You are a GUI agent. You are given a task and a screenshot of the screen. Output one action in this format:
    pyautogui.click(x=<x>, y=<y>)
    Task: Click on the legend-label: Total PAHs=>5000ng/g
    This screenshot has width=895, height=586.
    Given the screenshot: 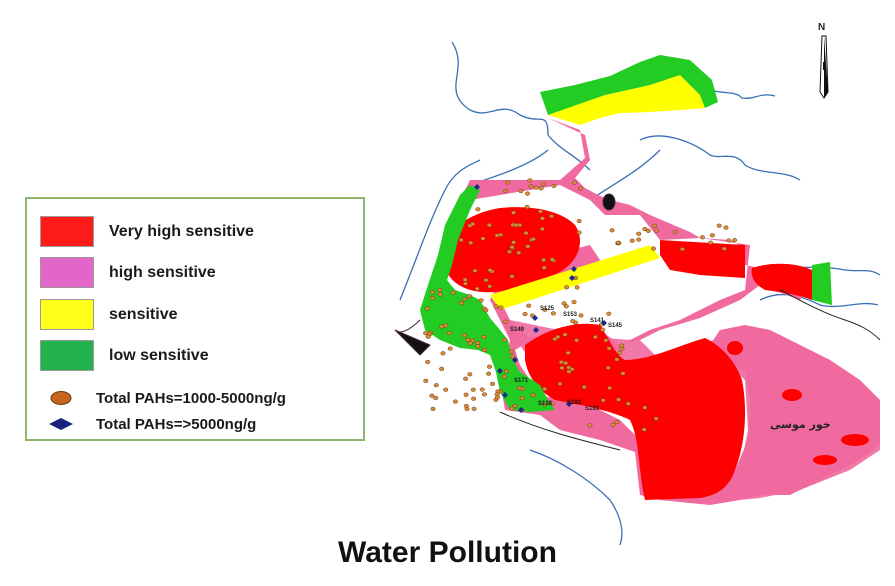 What is the action you would take?
    pyautogui.click(x=176, y=424)
    